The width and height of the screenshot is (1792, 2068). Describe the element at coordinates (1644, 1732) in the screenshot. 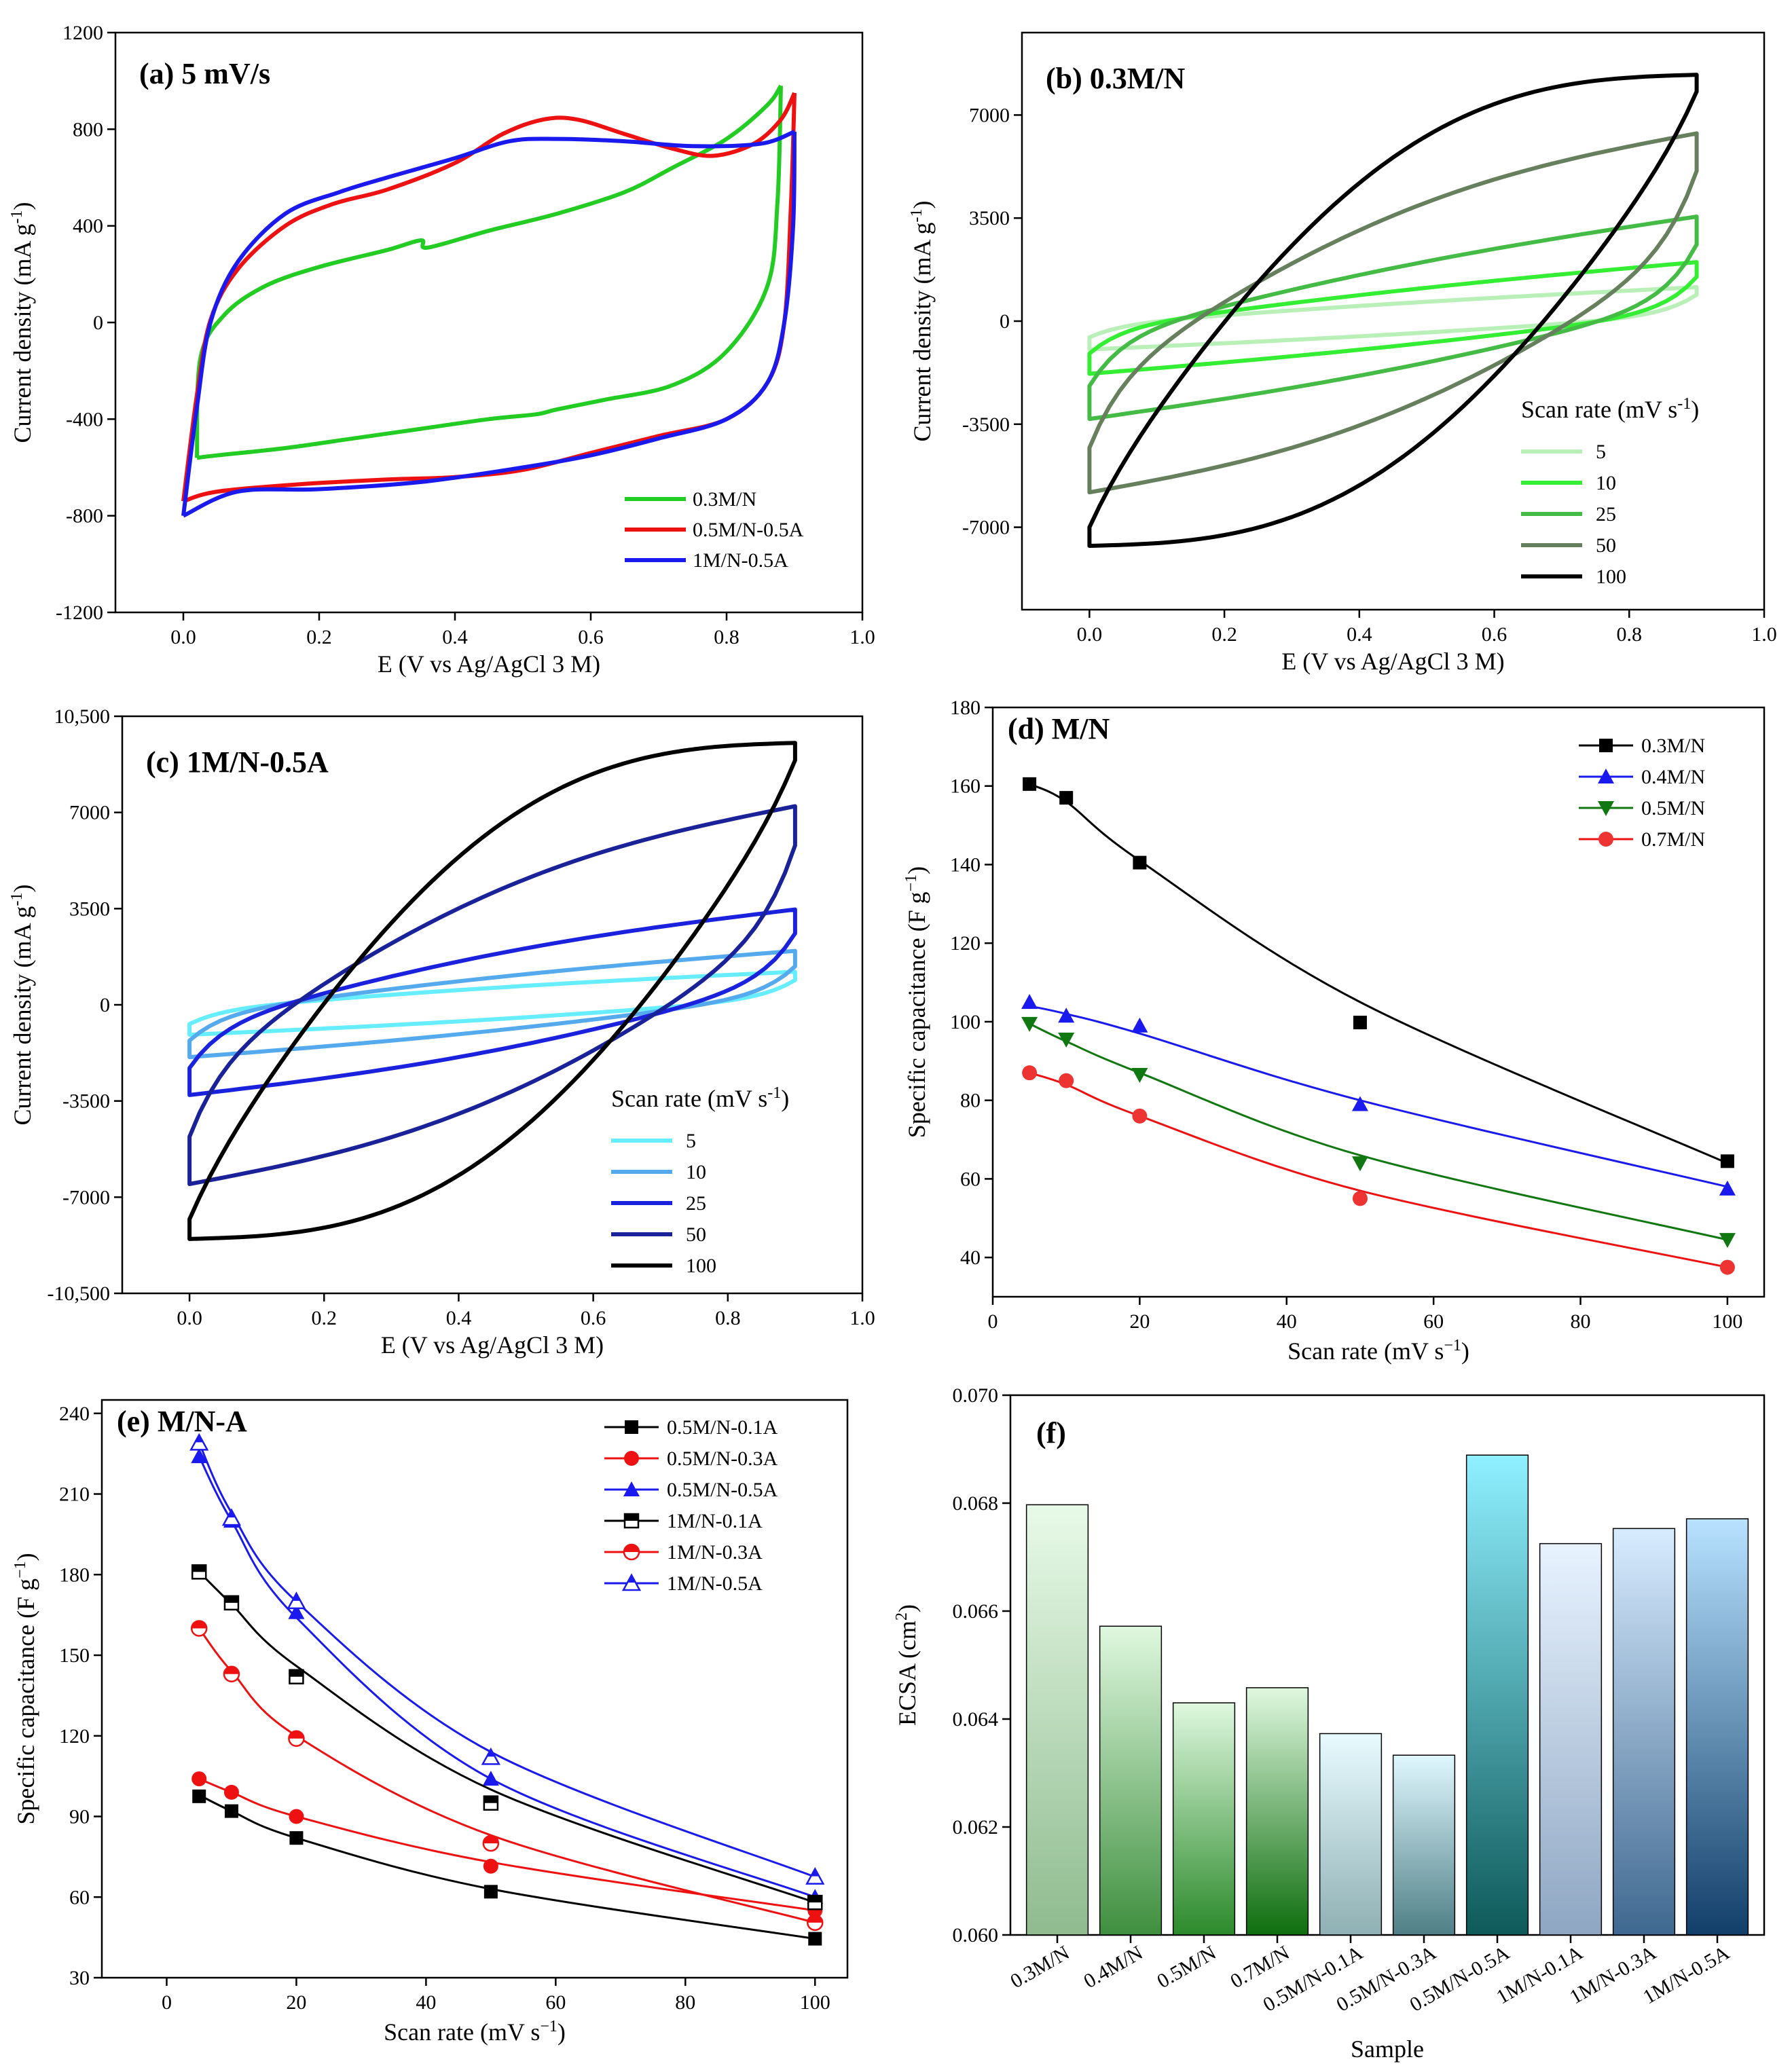

I see `bar-1M/N-0.3A` at that location.